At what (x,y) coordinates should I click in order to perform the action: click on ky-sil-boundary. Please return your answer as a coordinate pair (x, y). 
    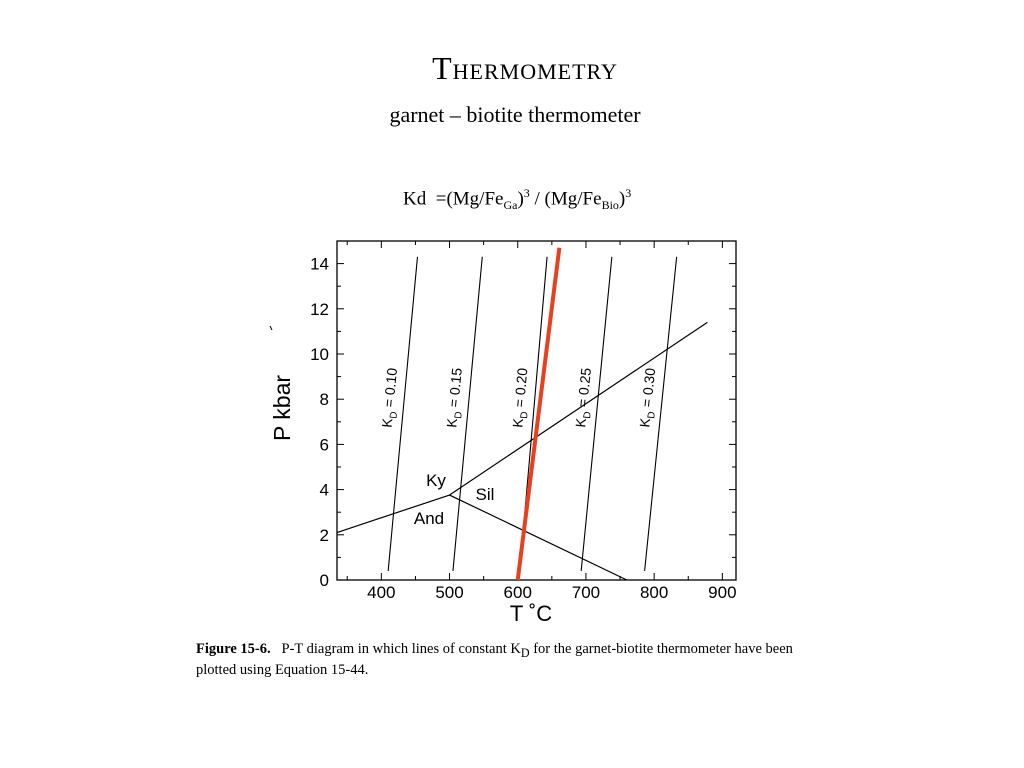
    Looking at the image, I should click on (578, 408).